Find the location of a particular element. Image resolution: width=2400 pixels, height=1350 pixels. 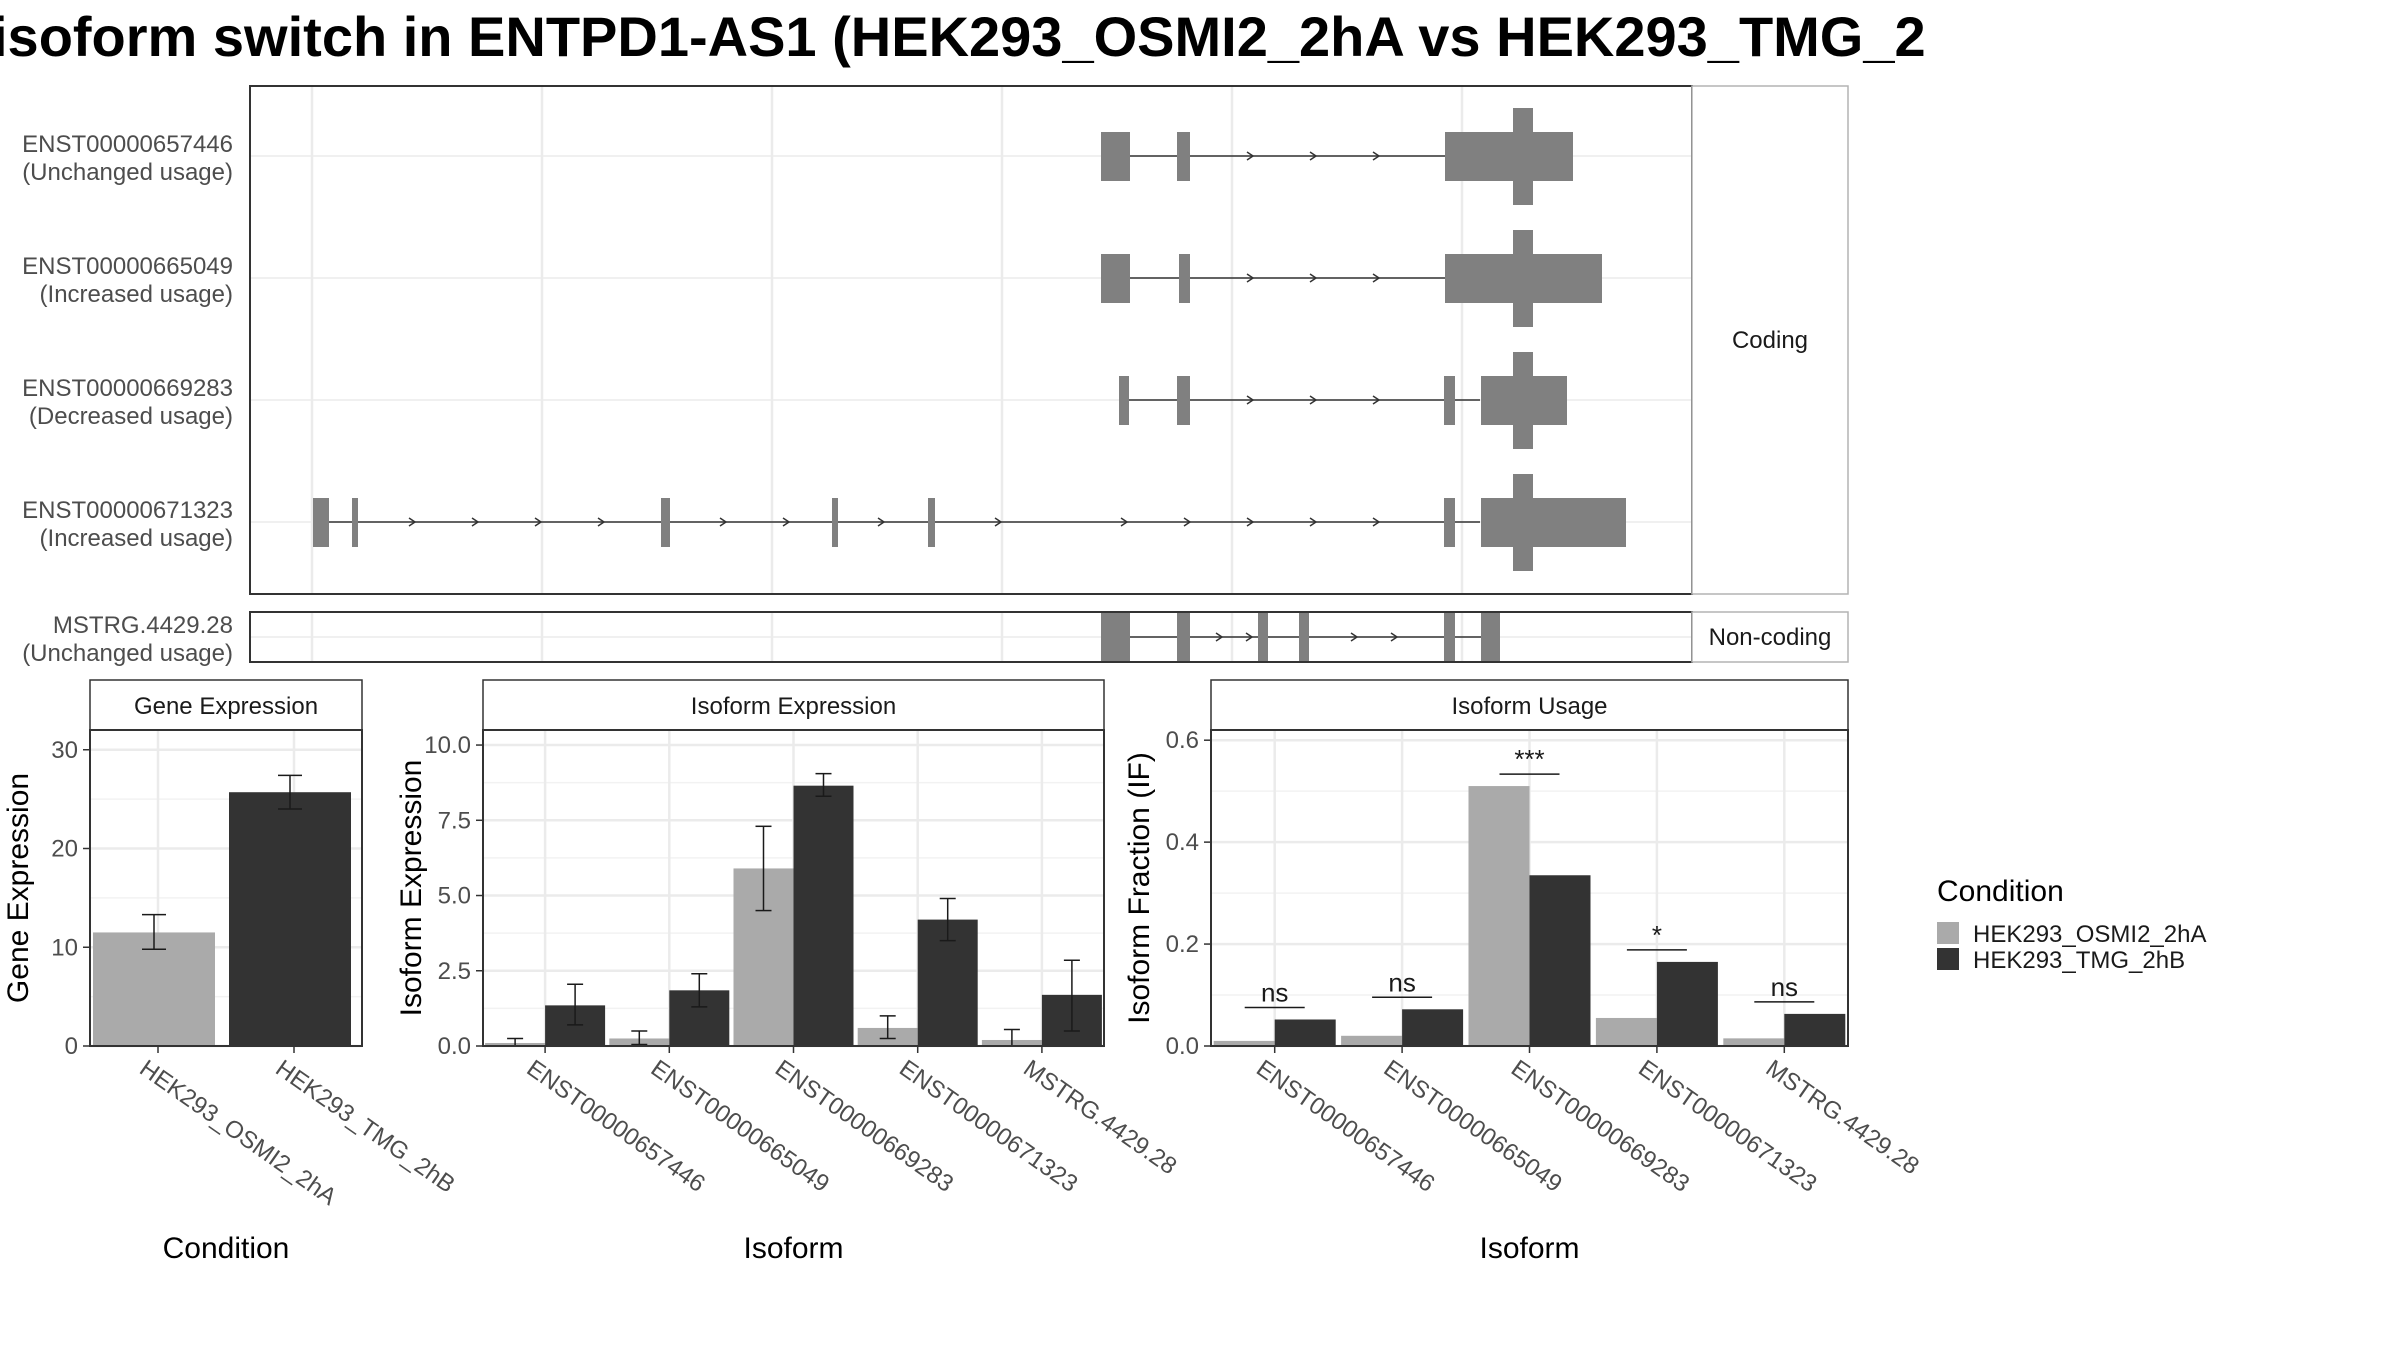

isoform-usage-label: (Decreased usage) is located at coordinates (131, 416).